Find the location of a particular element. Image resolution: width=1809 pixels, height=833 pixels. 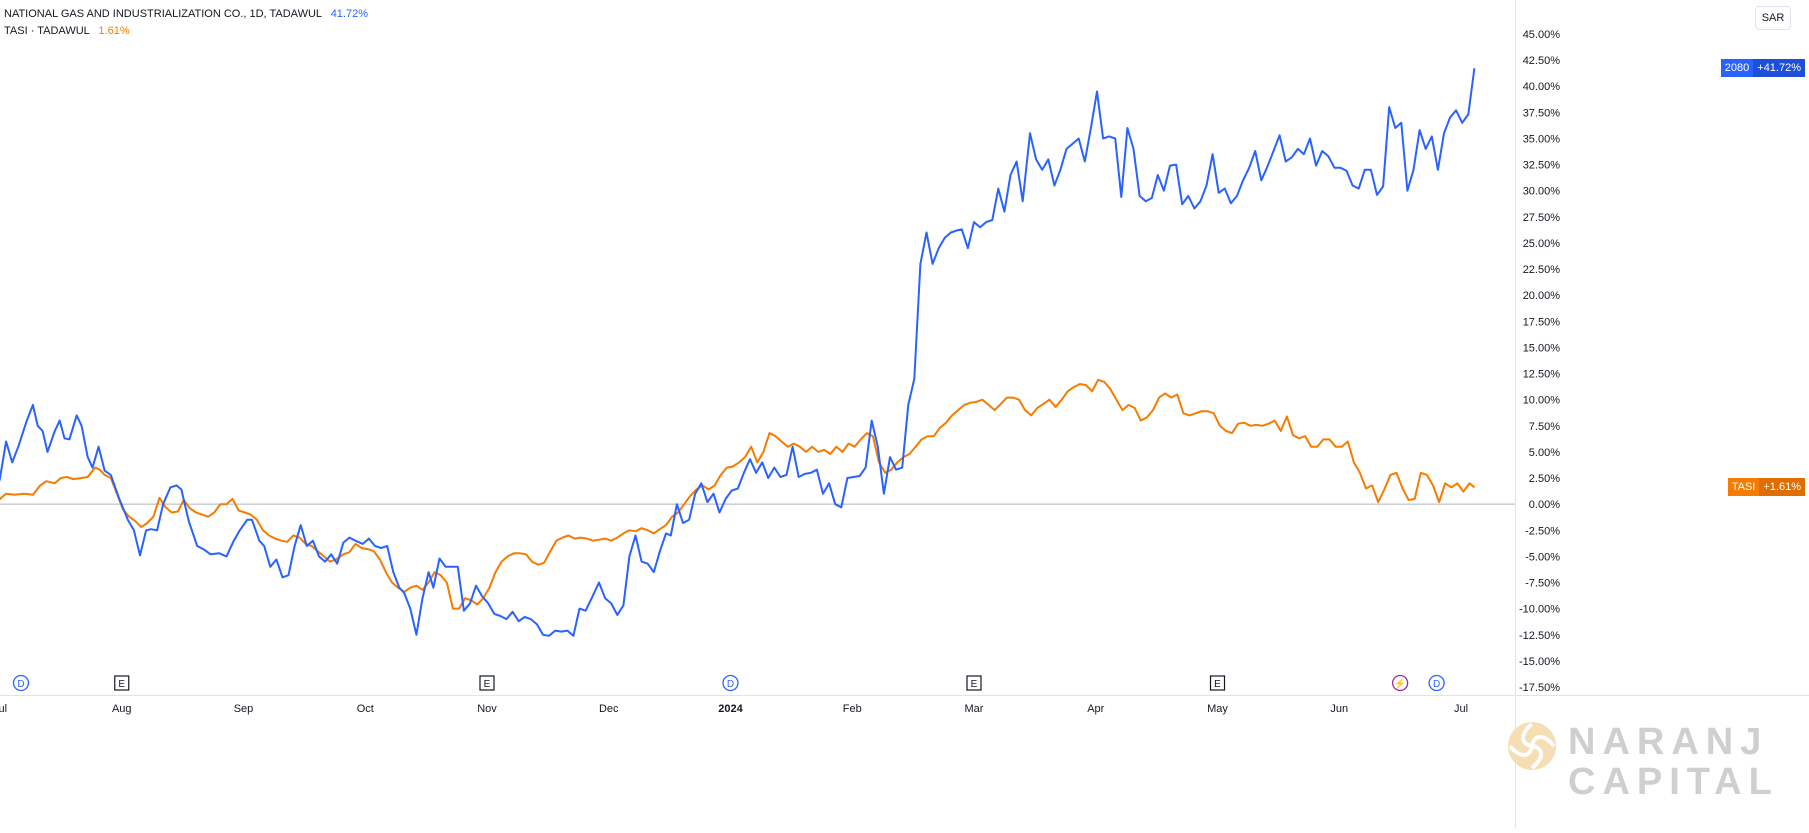

x-tick-label: Feb is located at coordinates (852, 709).